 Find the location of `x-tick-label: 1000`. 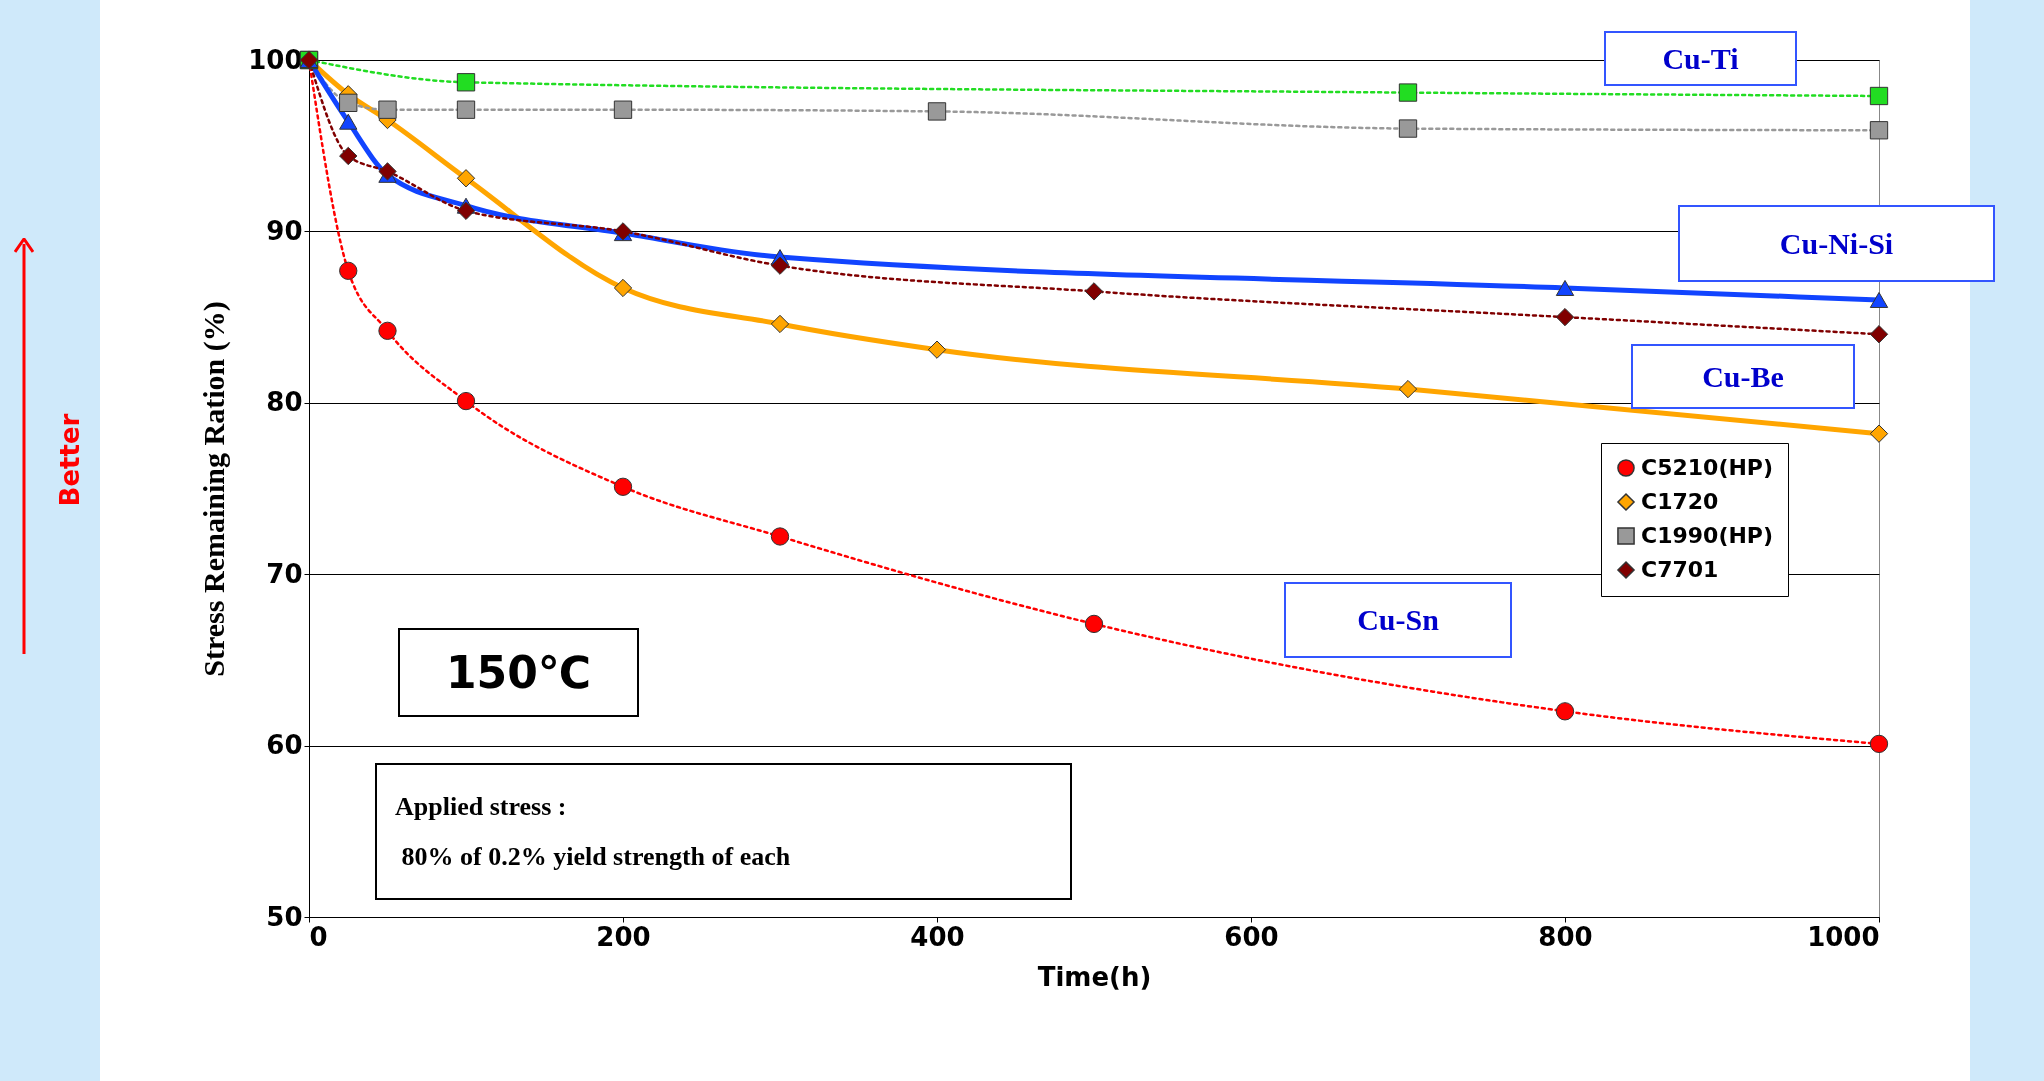

x-tick-label: 1000 is located at coordinates (1843, 936).